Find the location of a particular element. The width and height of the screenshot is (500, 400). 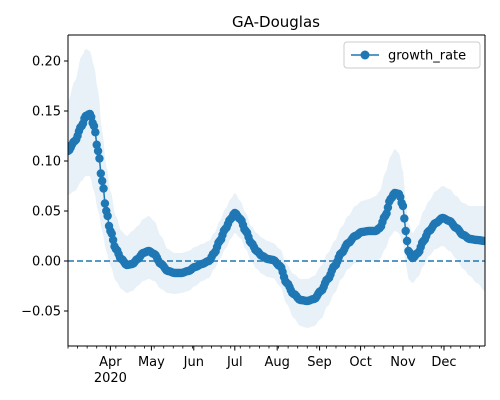

x-tick-label: Aug is located at coordinates (276, 362).